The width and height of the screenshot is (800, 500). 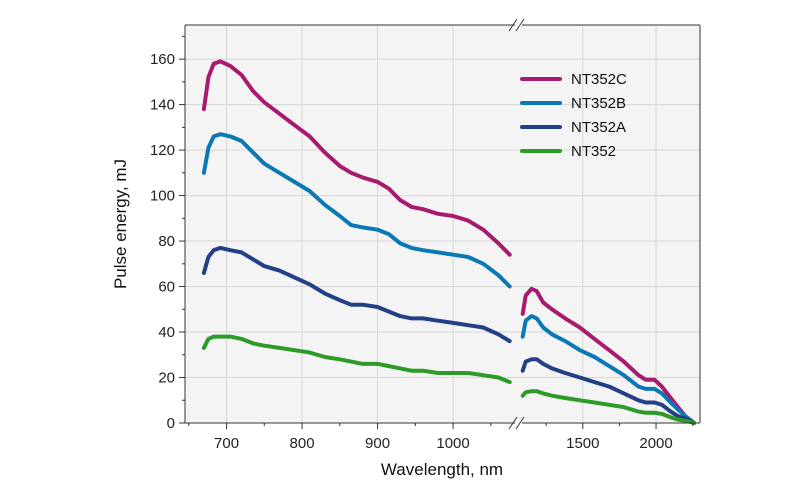 What do you see at coordinates (166, 378) in the screenshot?
I see `y-tick-label: 20` at bounding box center [166, 378].